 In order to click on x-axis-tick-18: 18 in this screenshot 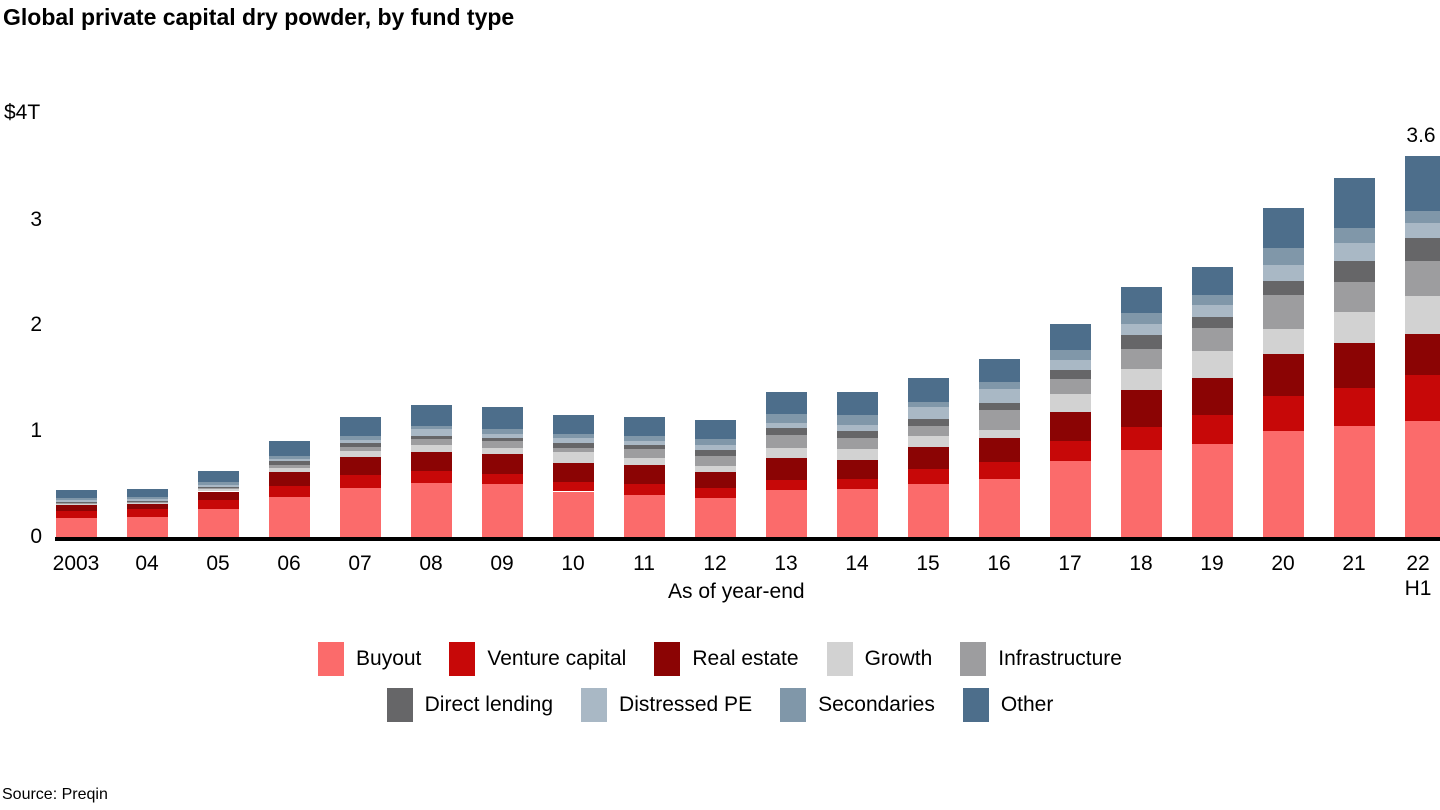, I will do `click(1141, 563)`.